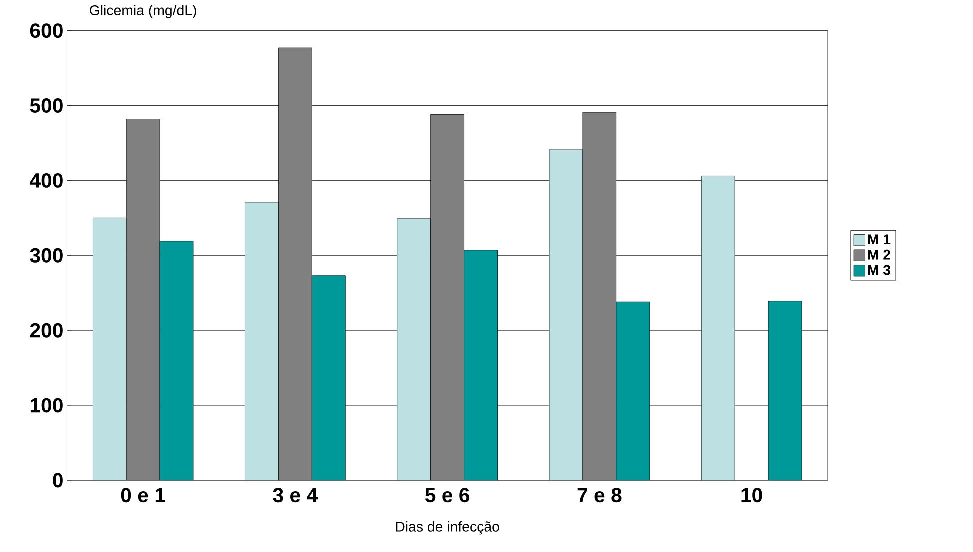 The width and height of the screenshot is (973, 552). Describe the element at coordinates (143, 495) in the screenshot. I see `x-tick-label: 0 e 1` at that location.